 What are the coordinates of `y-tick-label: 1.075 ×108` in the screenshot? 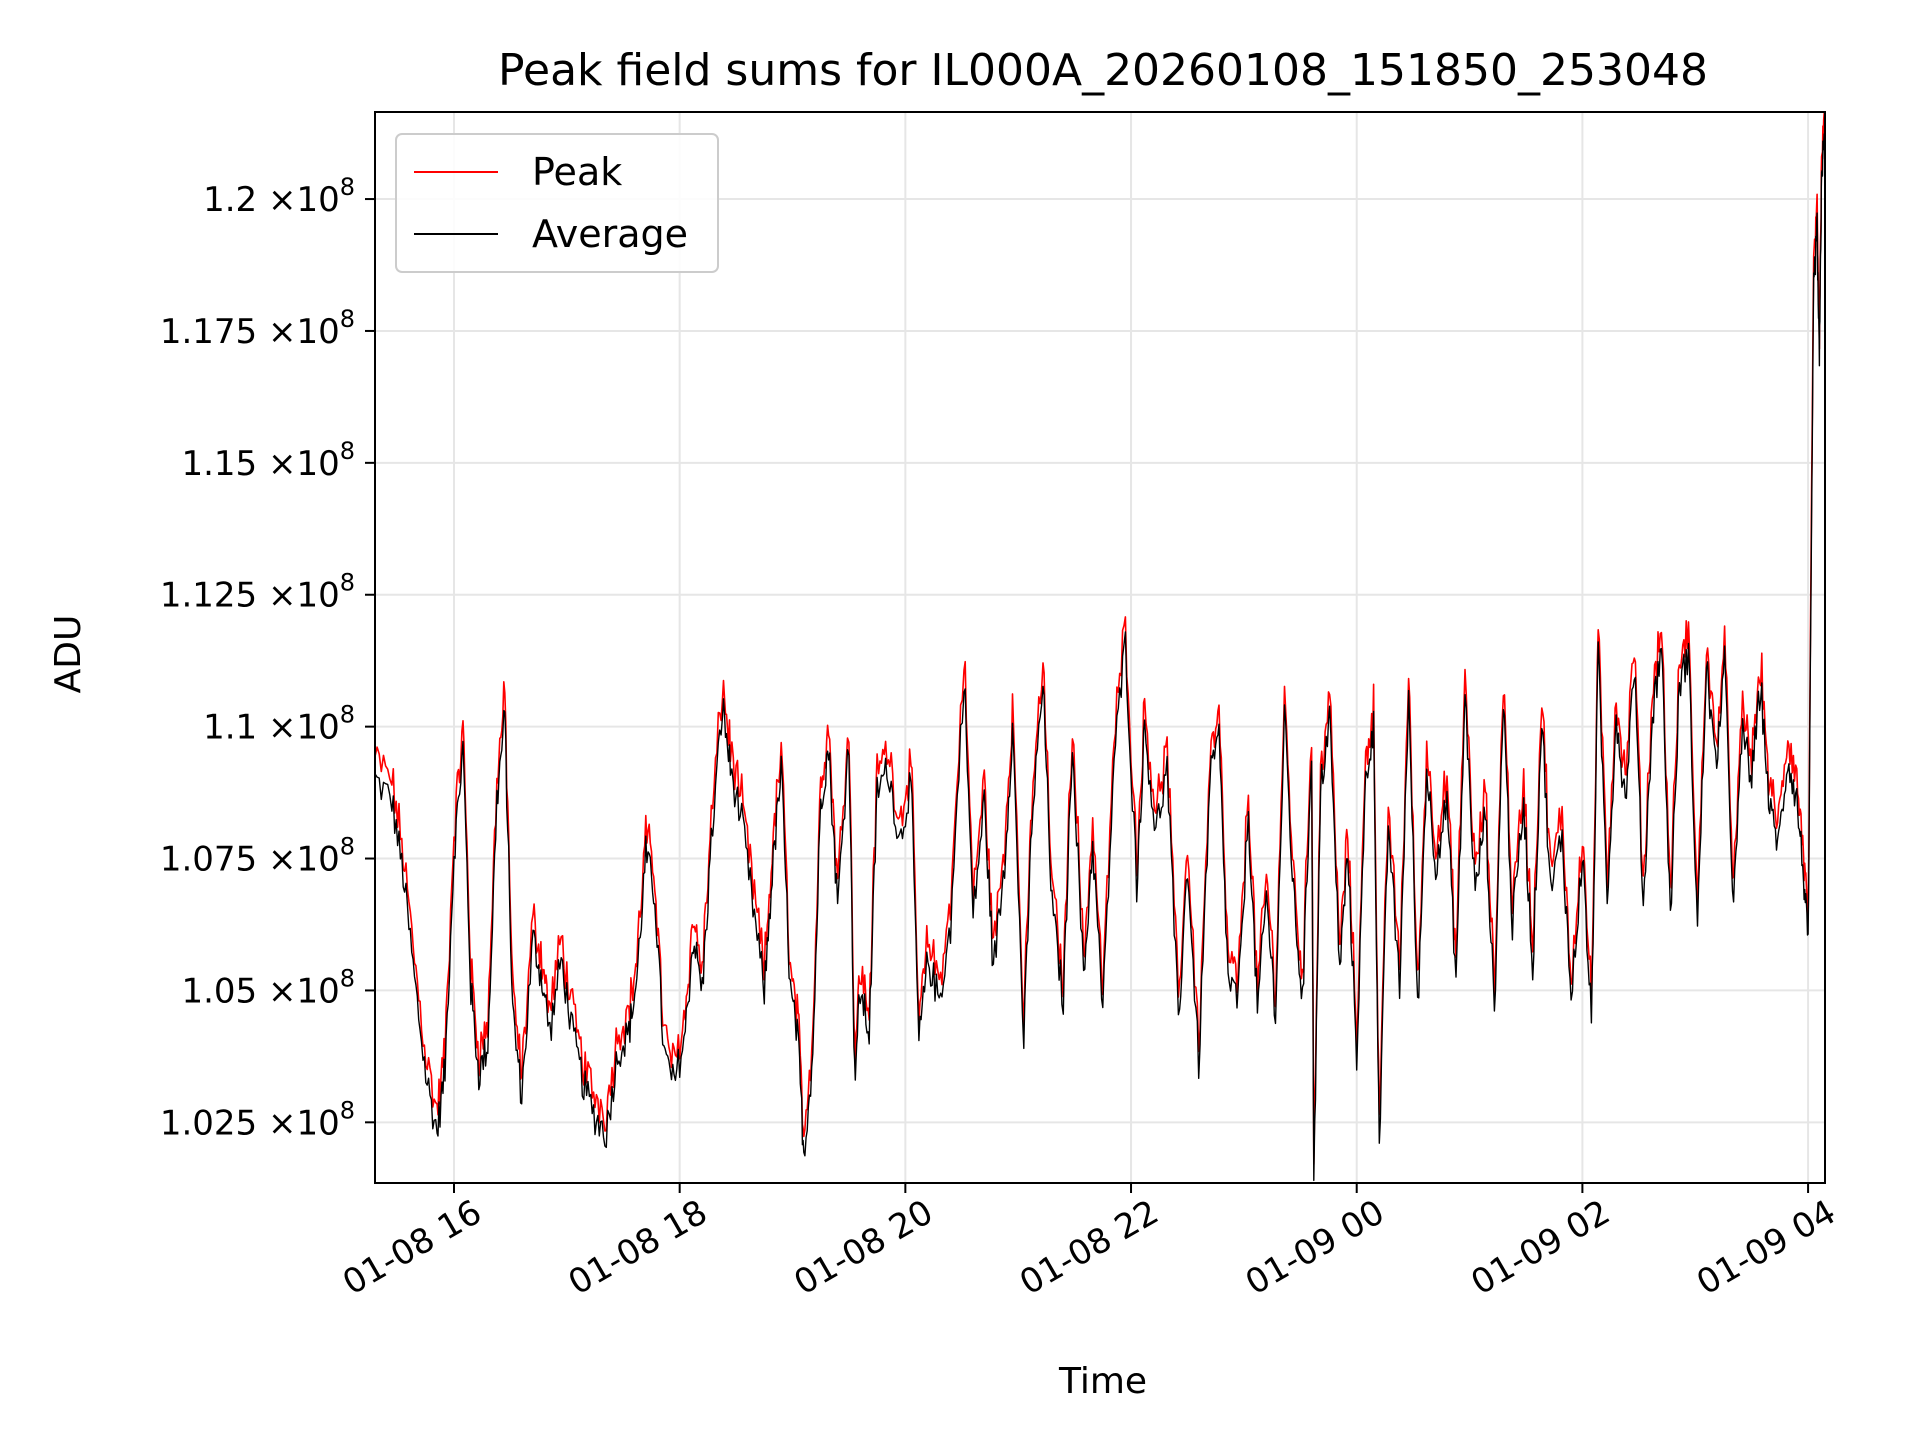 It's located at (257, 856).